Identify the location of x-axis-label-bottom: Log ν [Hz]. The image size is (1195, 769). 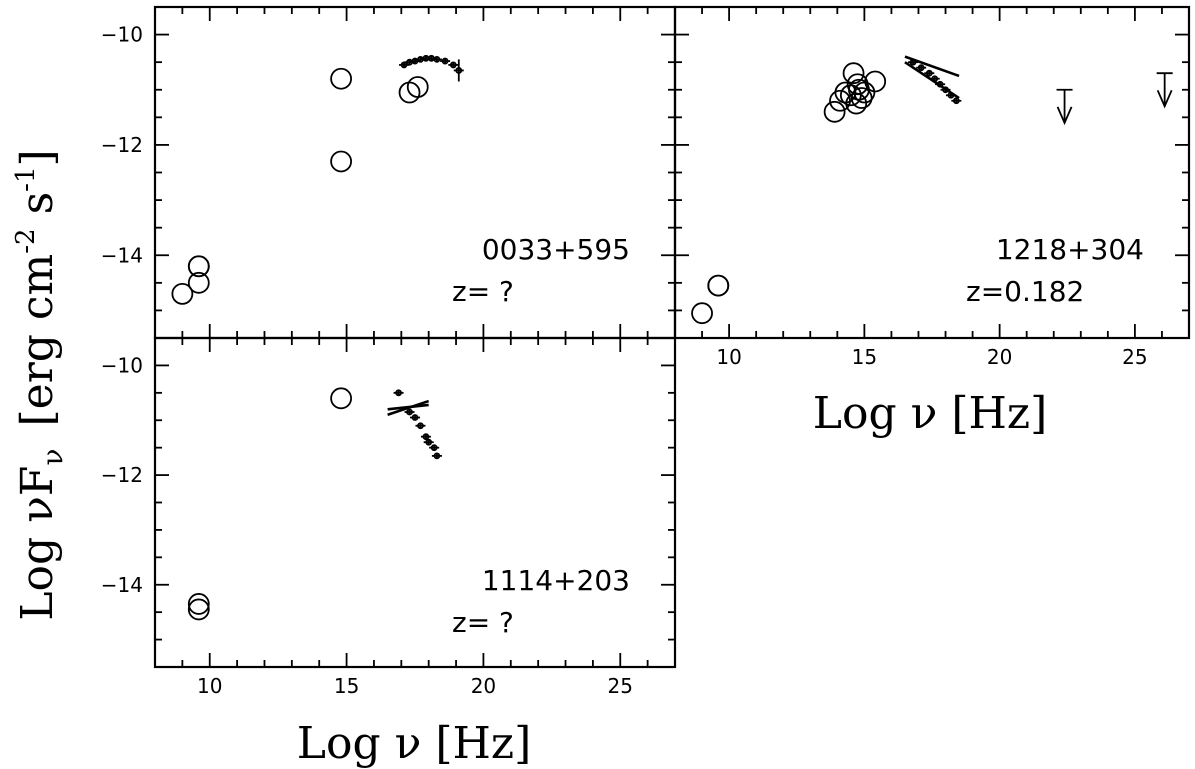
(414, 743).